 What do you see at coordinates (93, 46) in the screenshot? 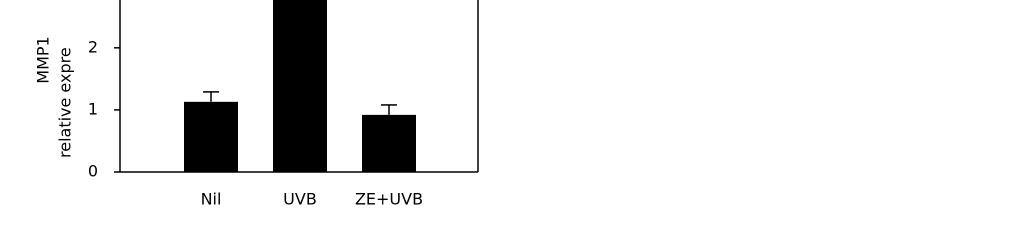
I see `y-tick-label: 2` at bounding box center [93, 46].